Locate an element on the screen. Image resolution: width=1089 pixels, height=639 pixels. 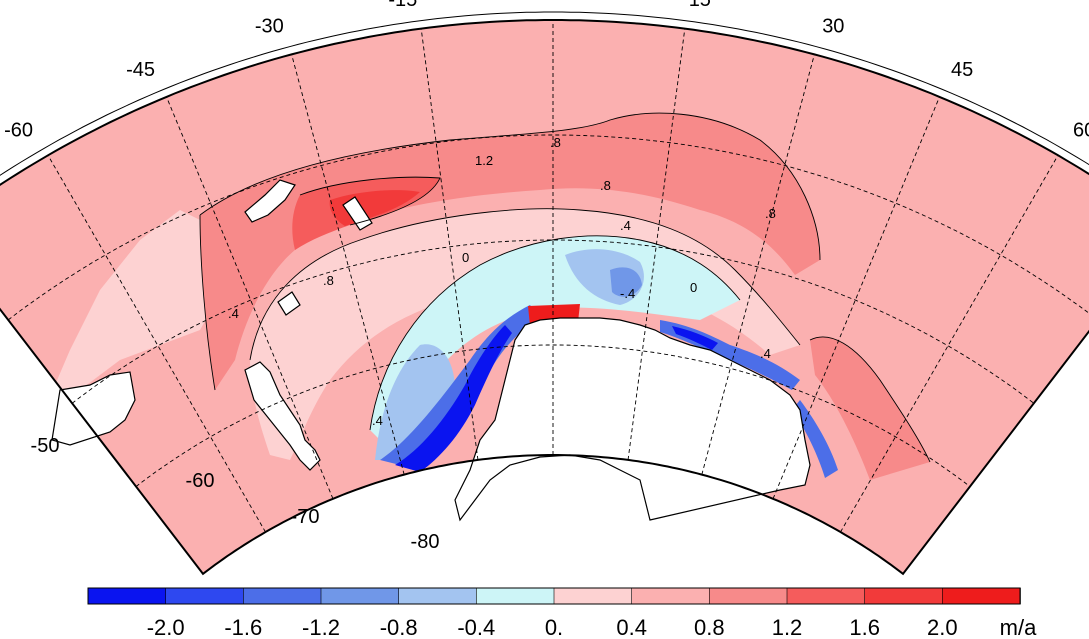
colorbar-tick-label: 2.0 is located at coordinates (942, 627).